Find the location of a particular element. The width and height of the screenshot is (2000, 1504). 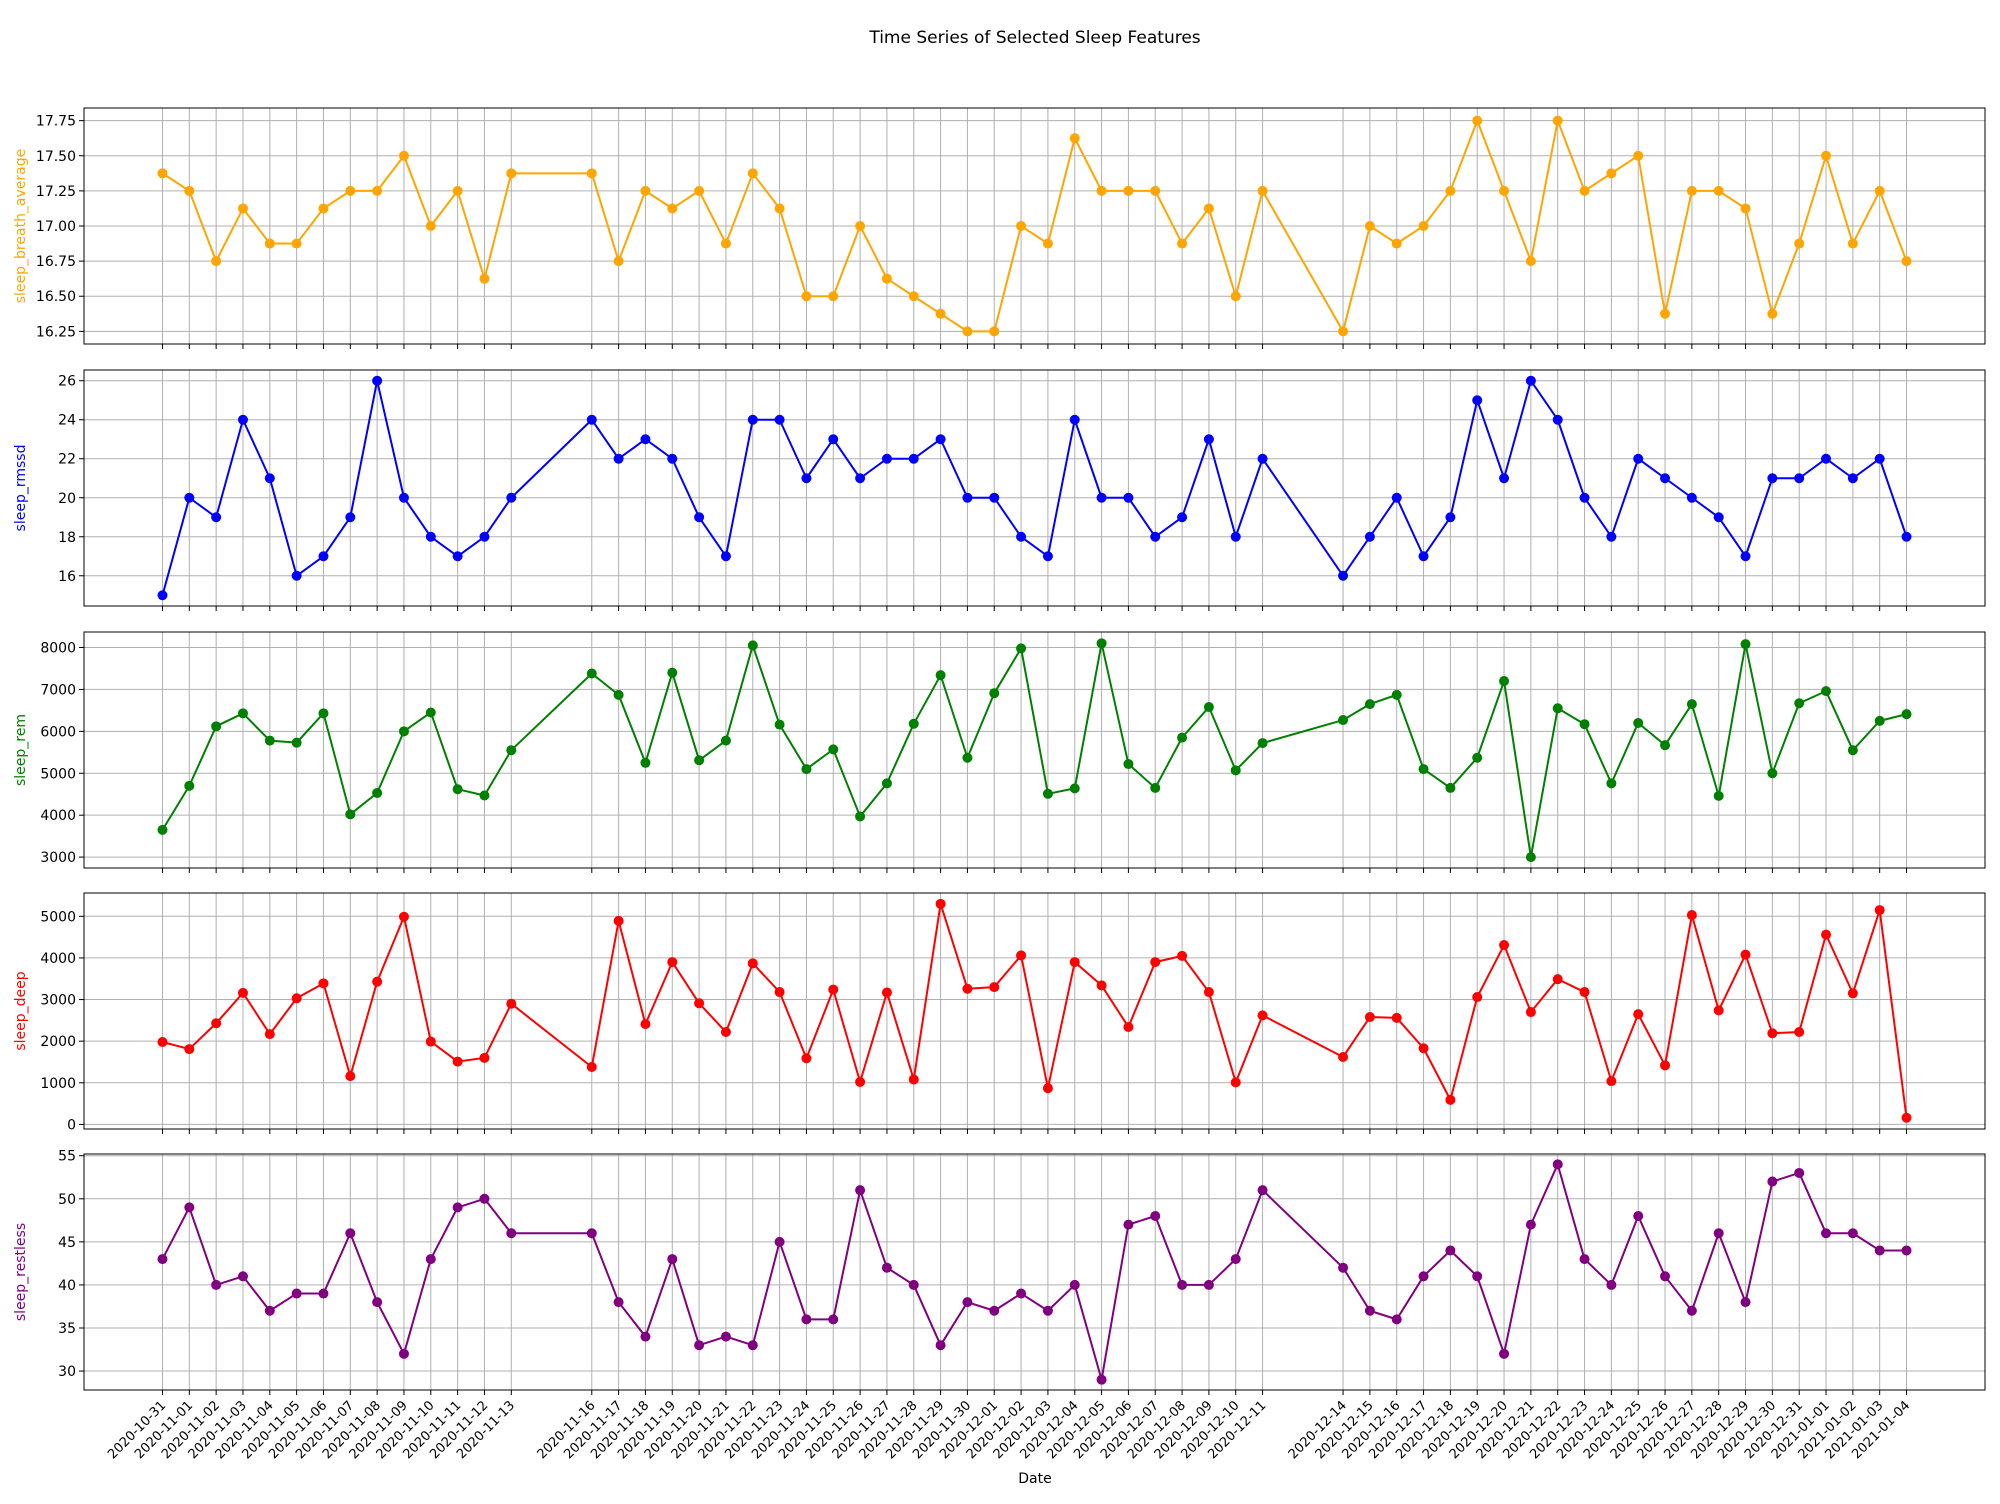

y-tick-label: 30 is located at coordinates (67, 1372).